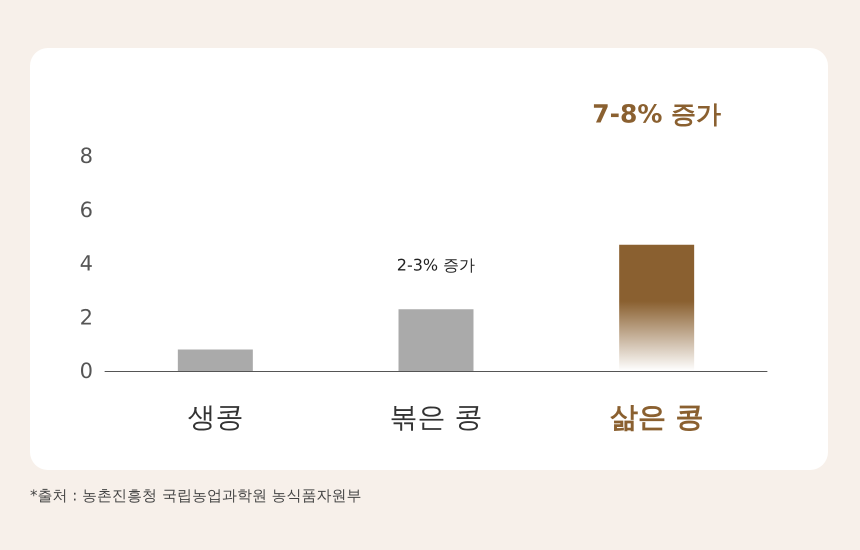  Describe the element at coordinates (215, 417) in the screenshot. I see `x-tick-label: 생콩` at that location.